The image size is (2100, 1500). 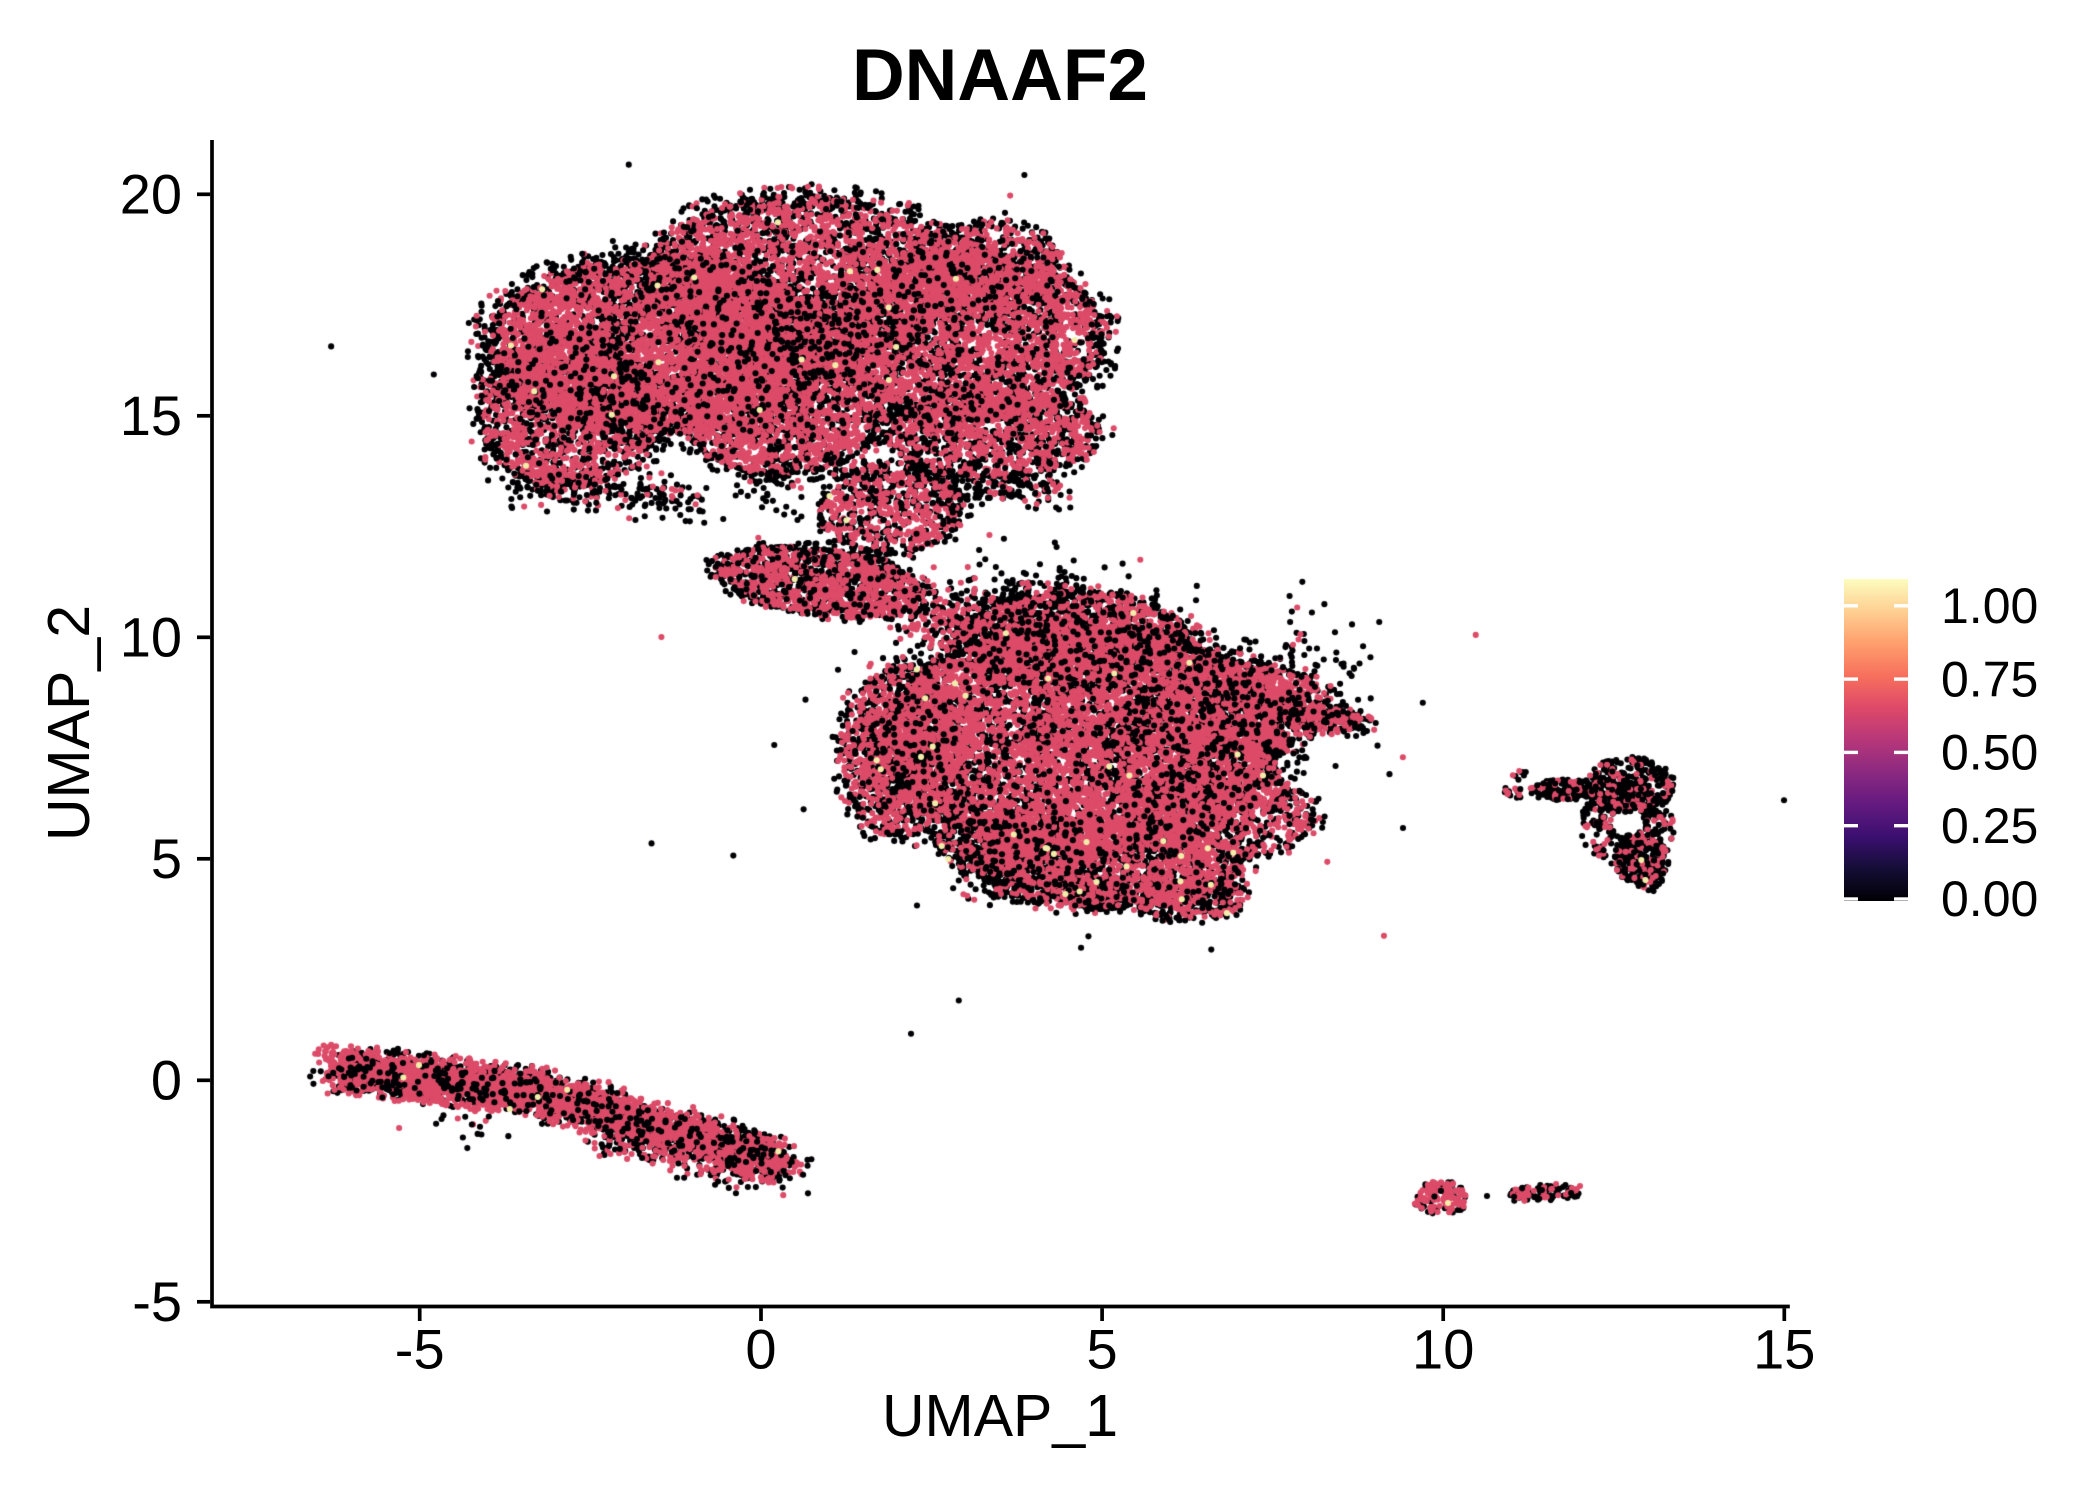 What do you see at coordinates (1000, 75) in the screenshot?
I see `svg-text: DNAAF2` at bounding box center [1000, 75].